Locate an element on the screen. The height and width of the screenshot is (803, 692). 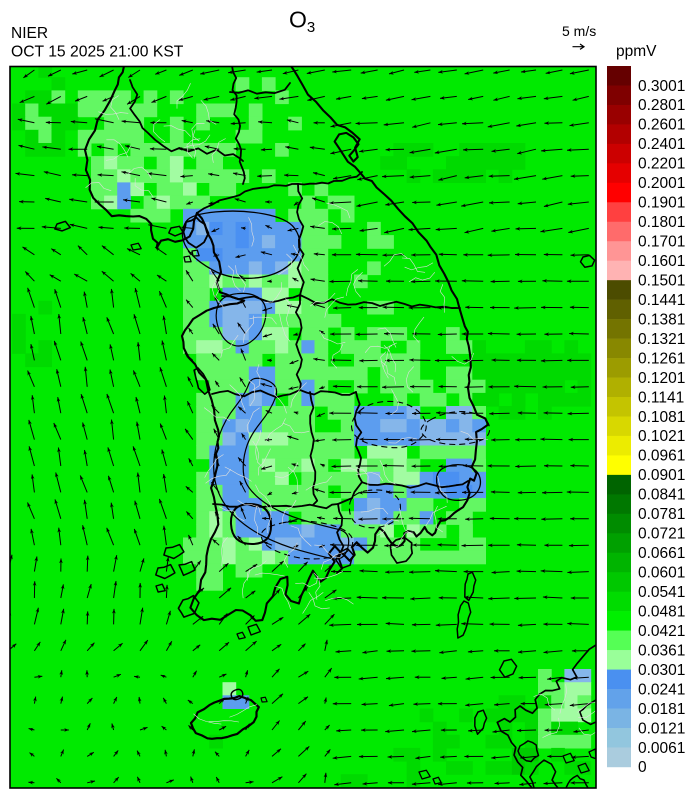
svg-text: 0.3001 is located at coordinates (661, 86).